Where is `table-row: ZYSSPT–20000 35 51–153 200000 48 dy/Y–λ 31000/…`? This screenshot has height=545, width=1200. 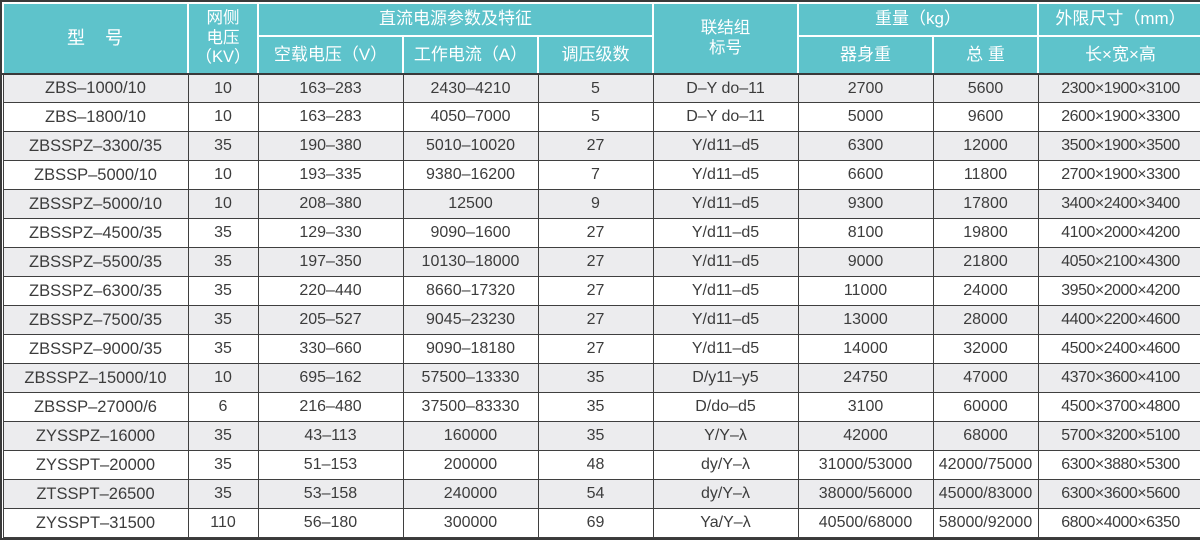
table-row: ZYSSPT–20000 35 51–153 200000 48 dy/Y–λ 31000/… is located at coordinates (601, 465).